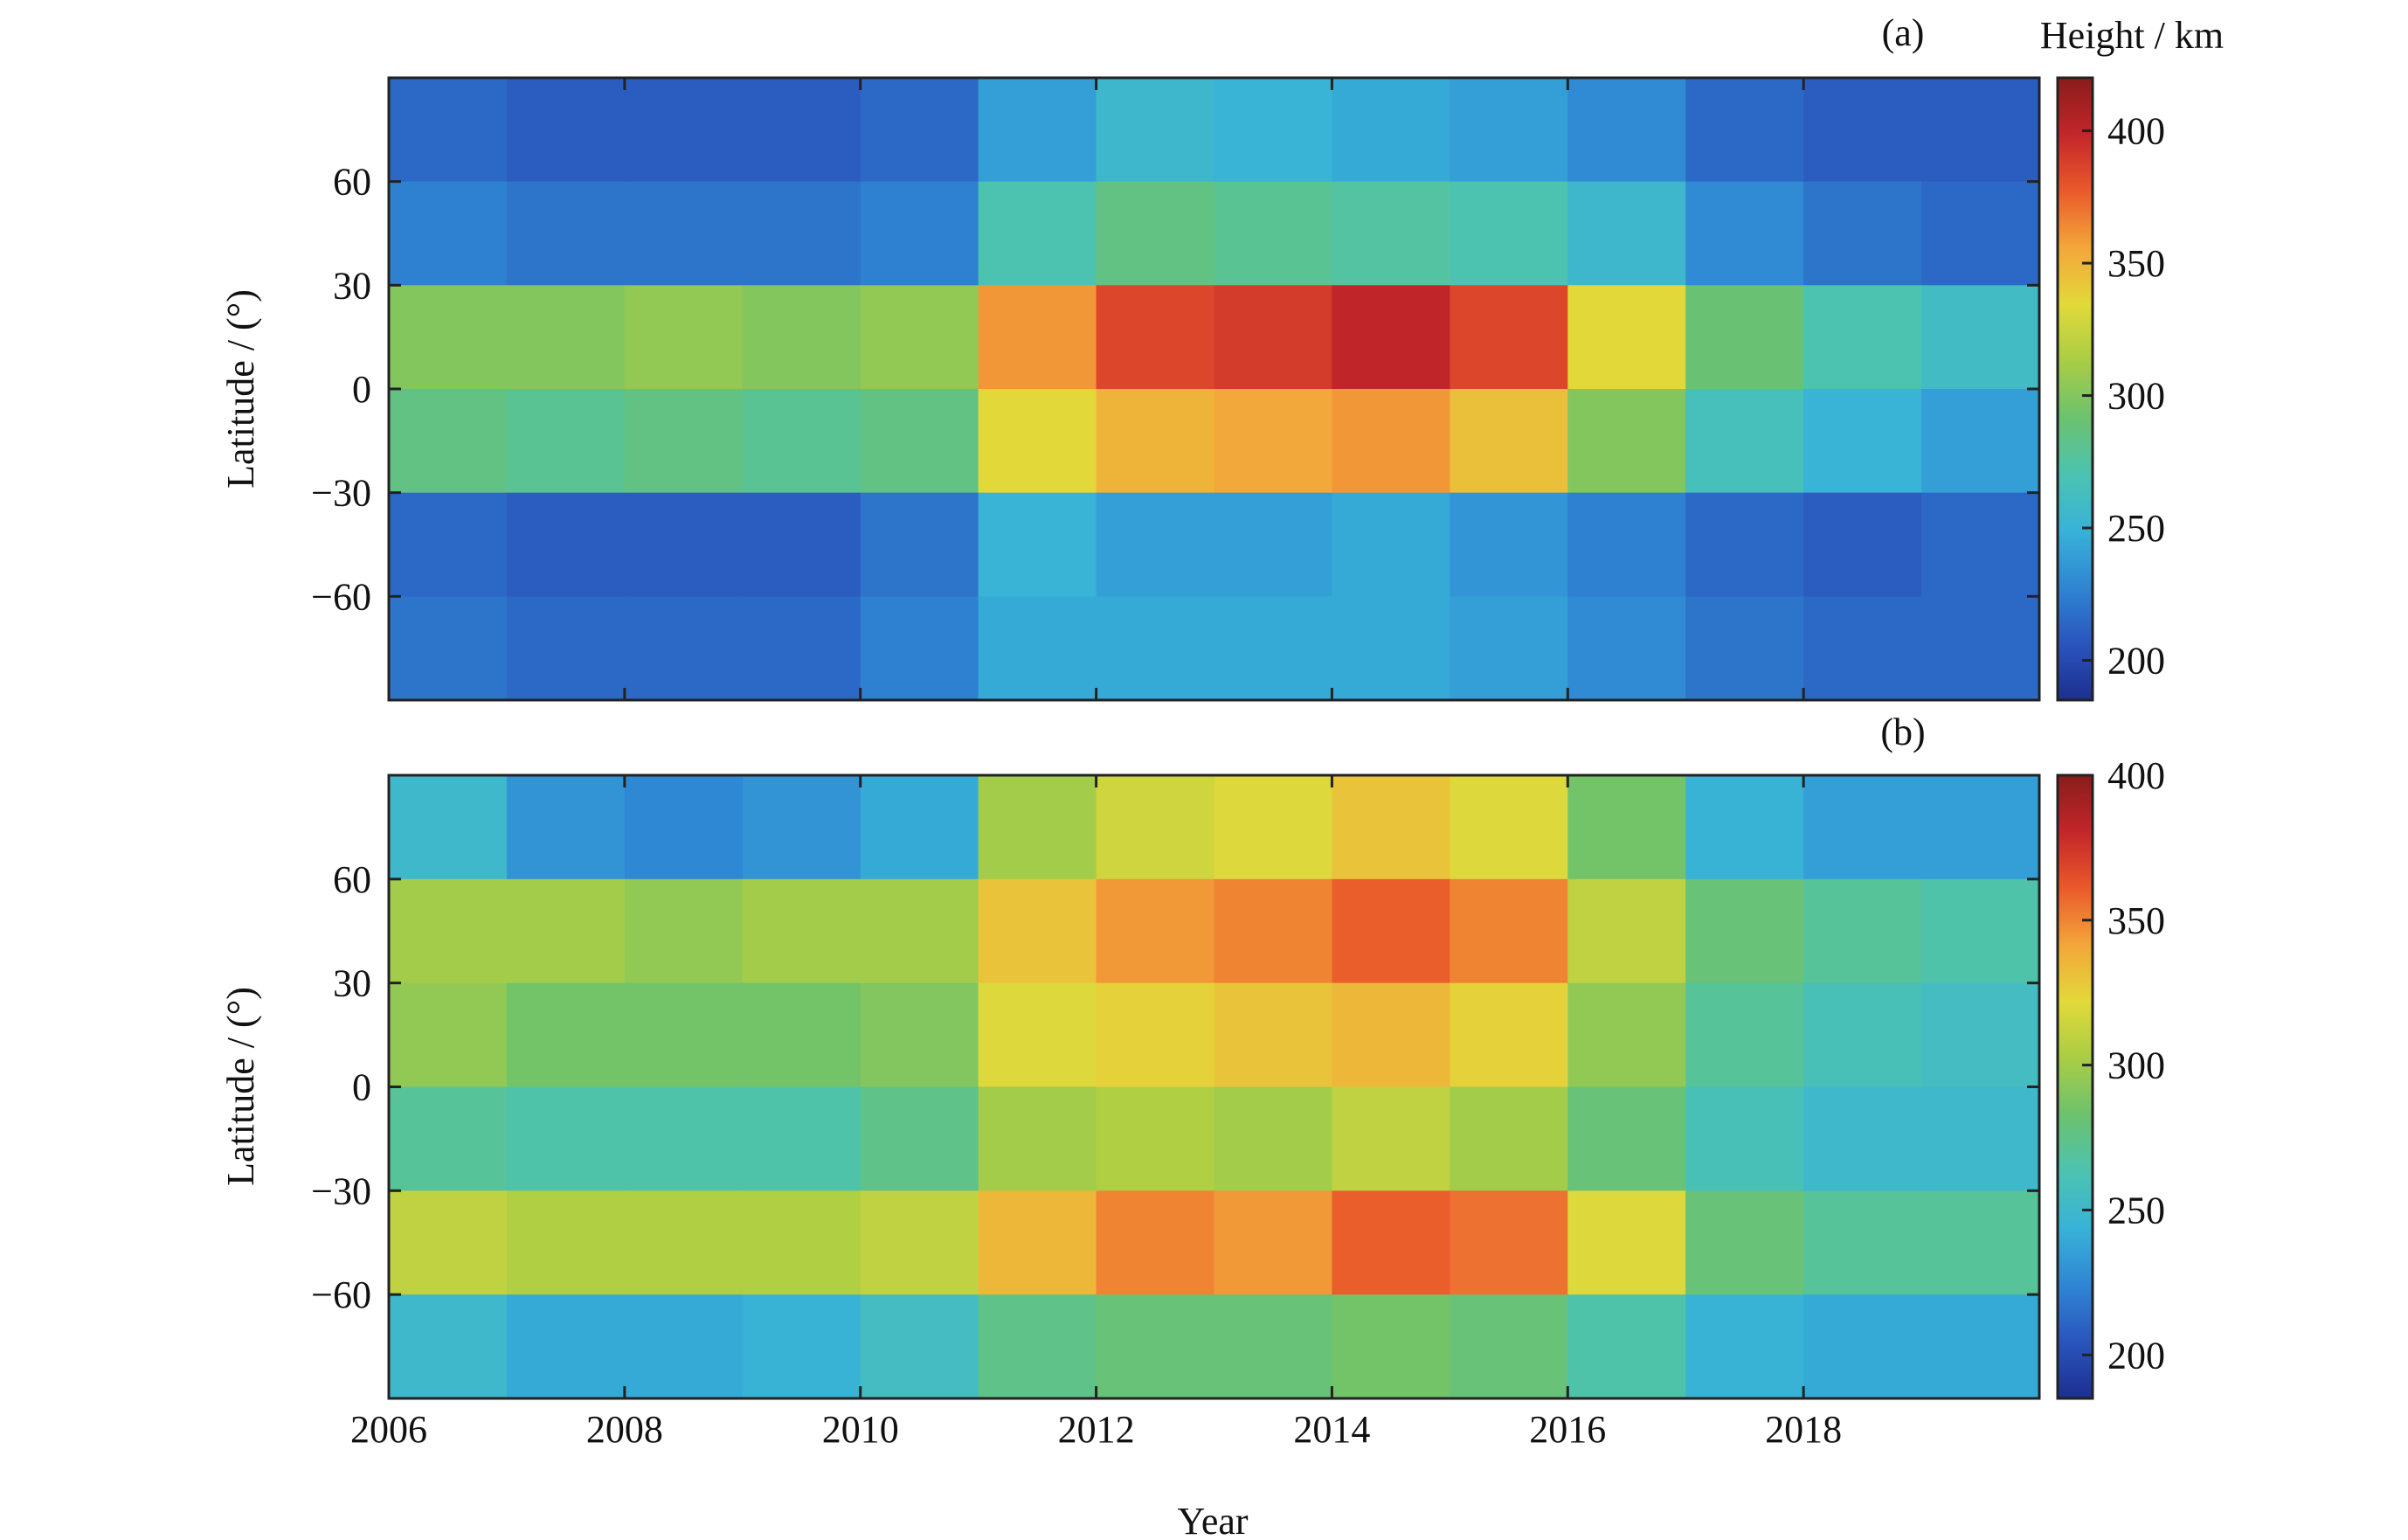  What do you see at coordinates (341, 493) in the screenshot?
I see `y-tick-label: −30` at bounding box center [341, 493].